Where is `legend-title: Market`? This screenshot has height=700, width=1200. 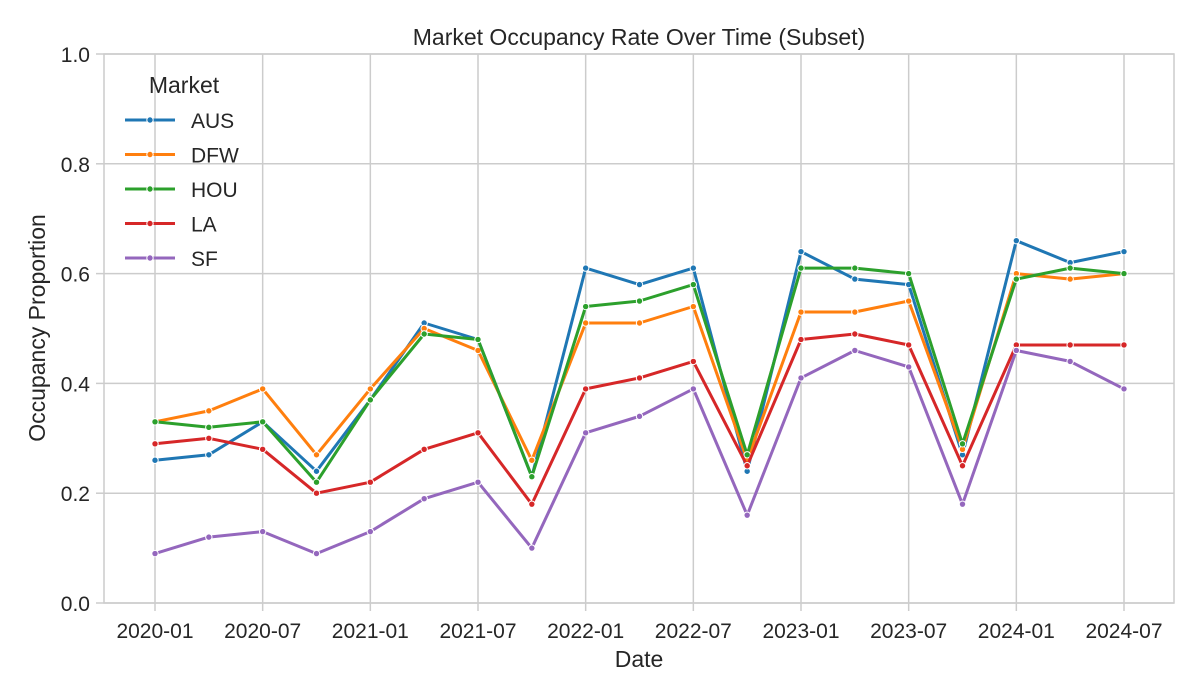 legend-title: Market is located at coordinates (184, 85).